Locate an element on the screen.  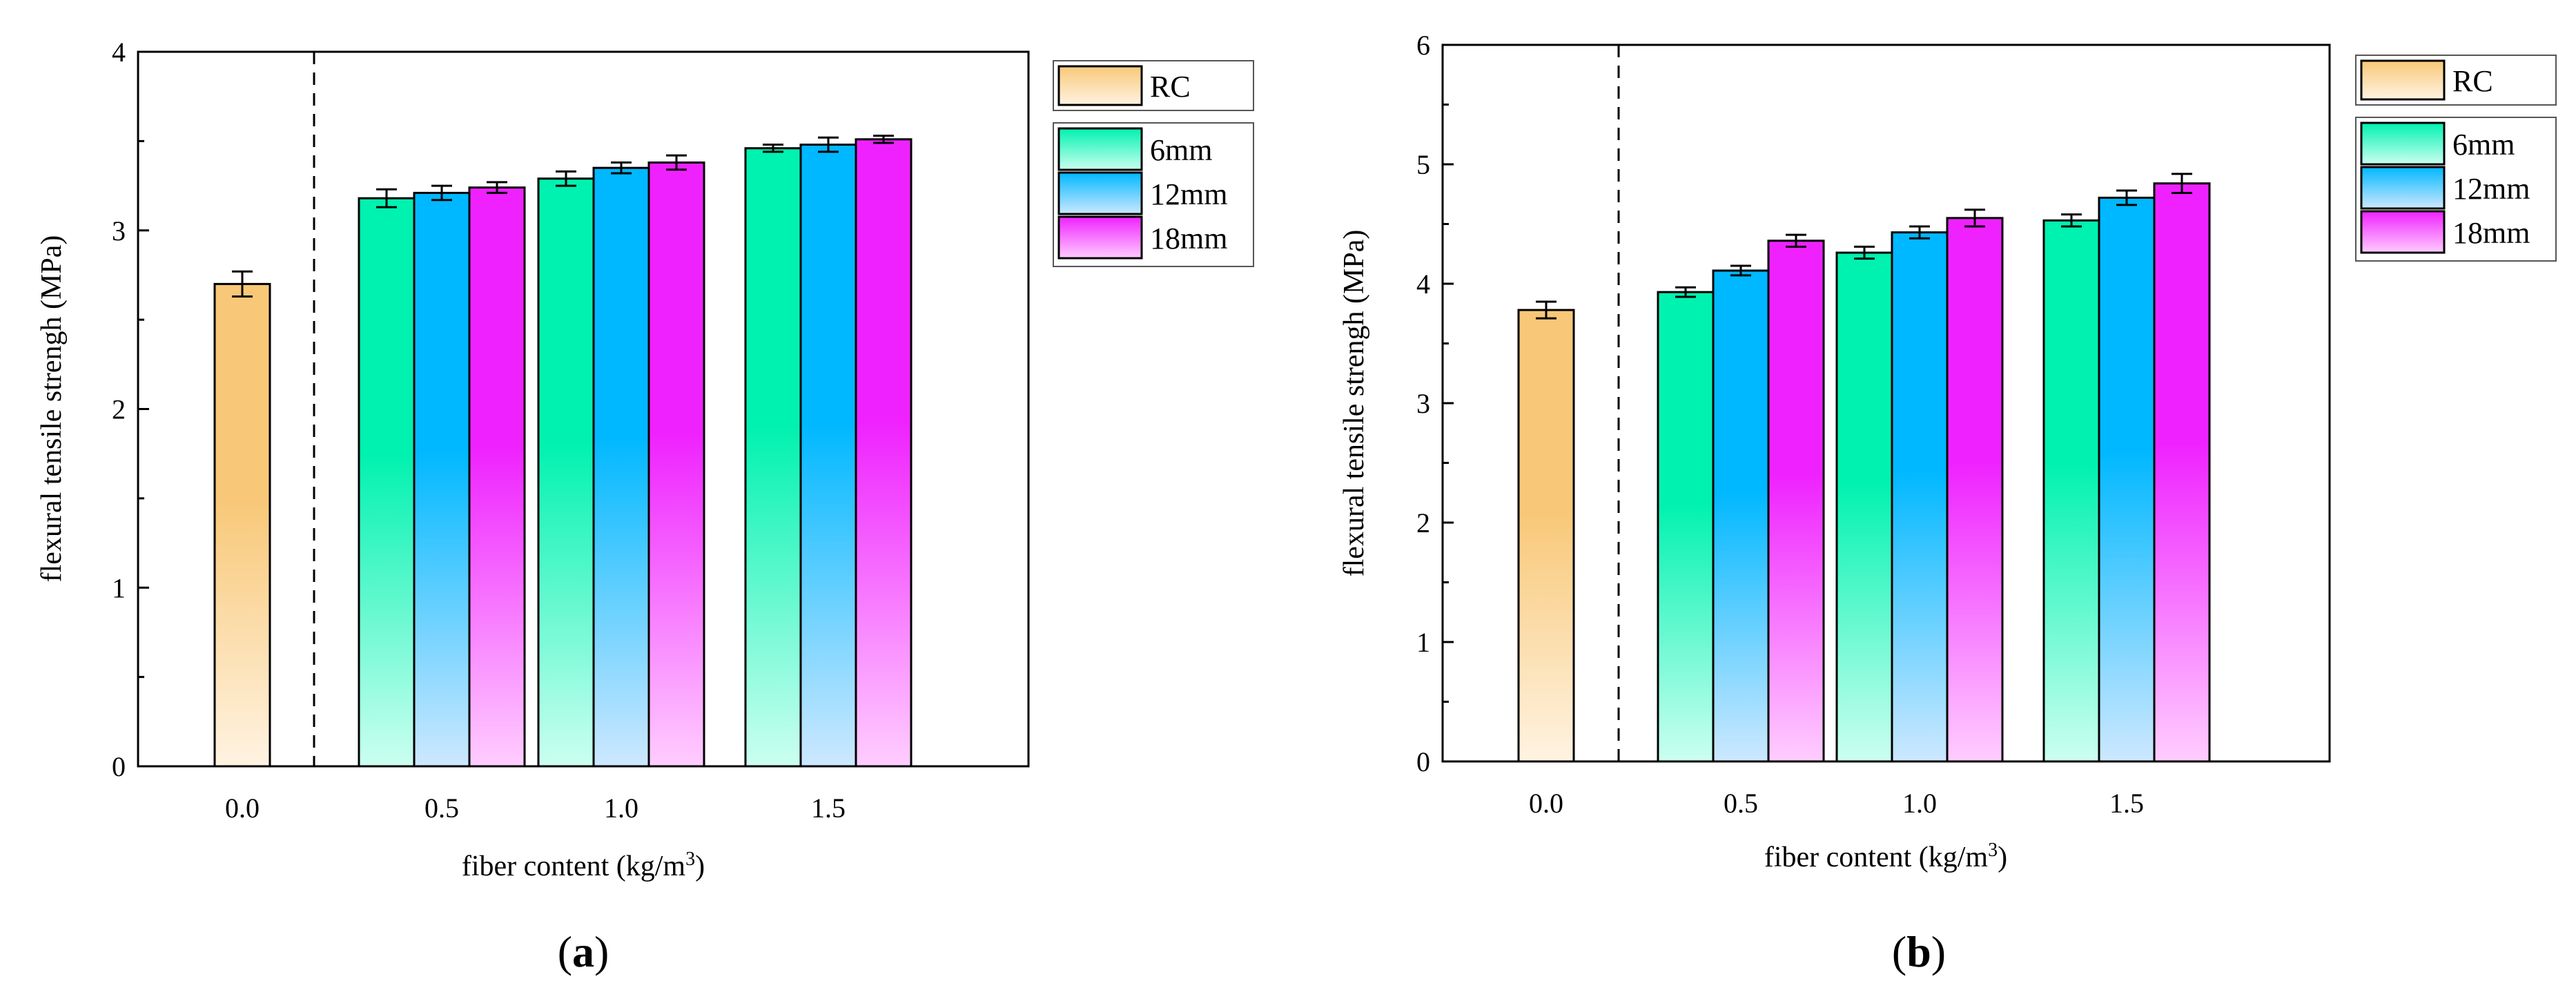
y-tick-label: 6 is located at coordinates (1423, 45).